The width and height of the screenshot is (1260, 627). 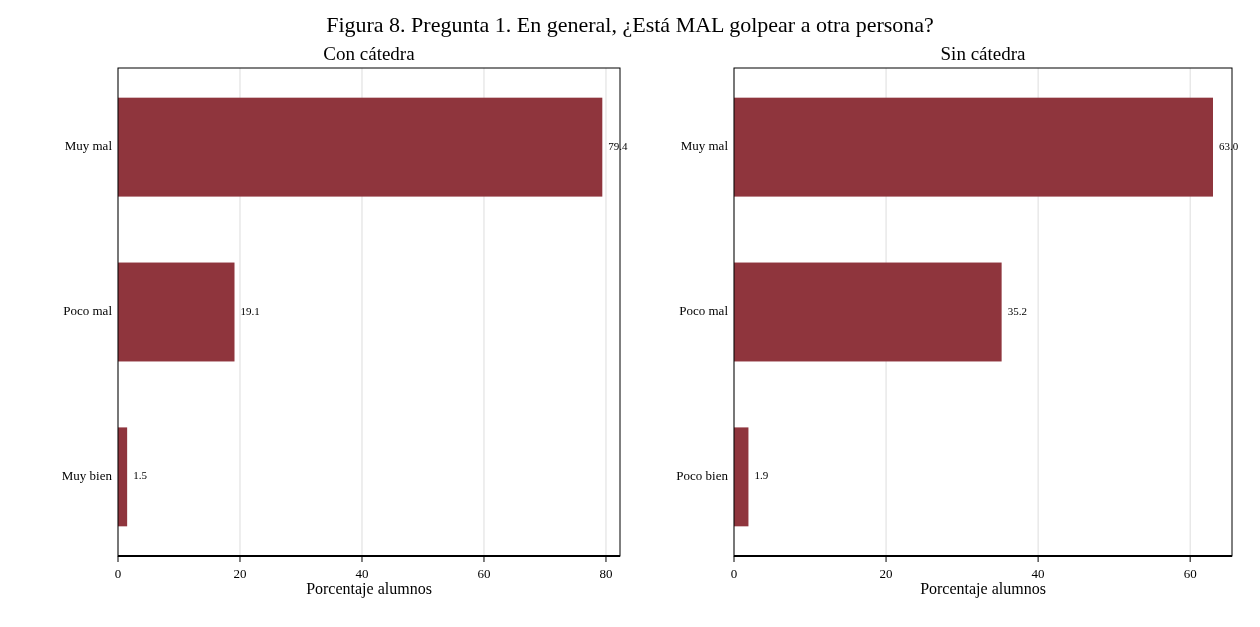 I want to click on text: Figura 8. Pregunta 1. En general, ¿Está MAL golpear a otra persona?, so click(x=630, y=24).